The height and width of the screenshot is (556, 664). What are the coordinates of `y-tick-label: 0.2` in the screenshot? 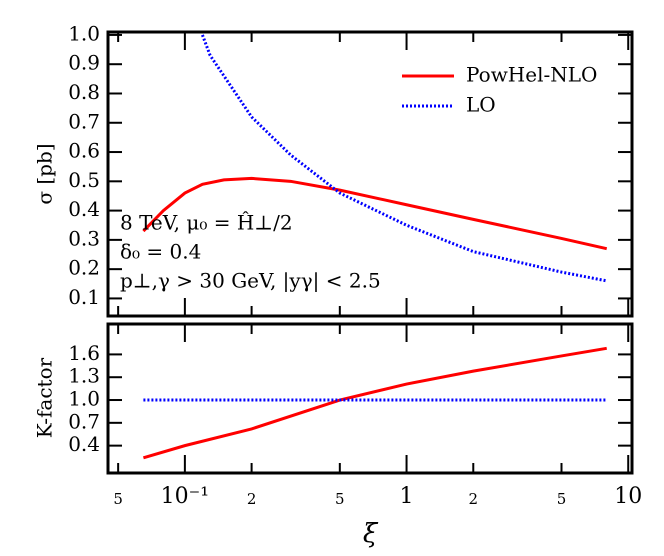 It's located at (84, 268).